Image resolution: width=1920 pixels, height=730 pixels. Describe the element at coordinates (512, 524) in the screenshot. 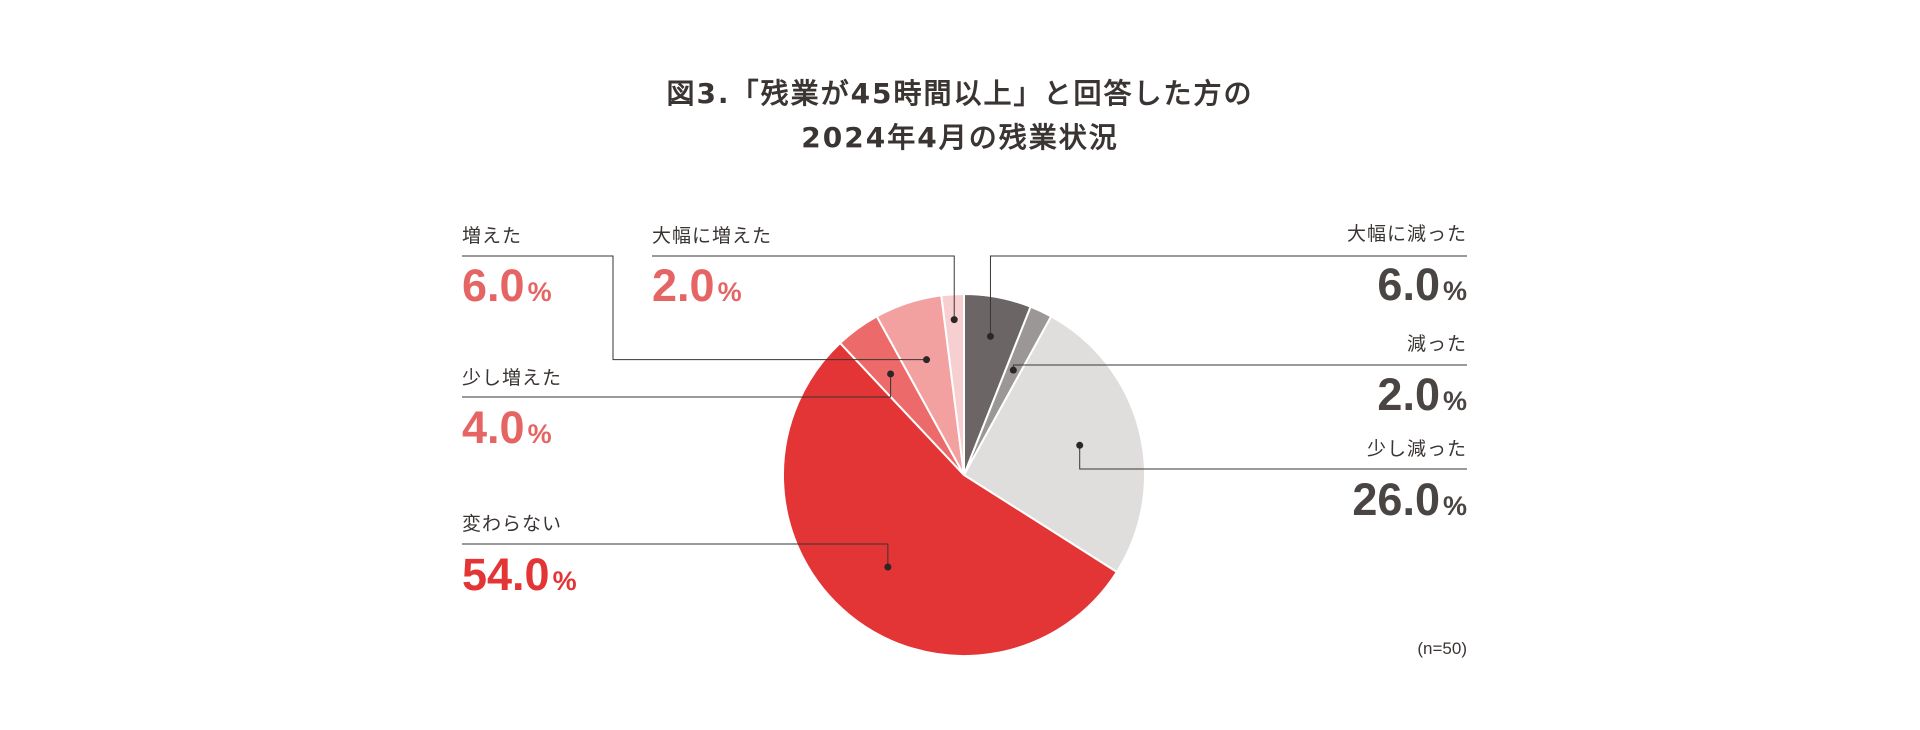

I see `slice-label-name: 変わらない` at that location.